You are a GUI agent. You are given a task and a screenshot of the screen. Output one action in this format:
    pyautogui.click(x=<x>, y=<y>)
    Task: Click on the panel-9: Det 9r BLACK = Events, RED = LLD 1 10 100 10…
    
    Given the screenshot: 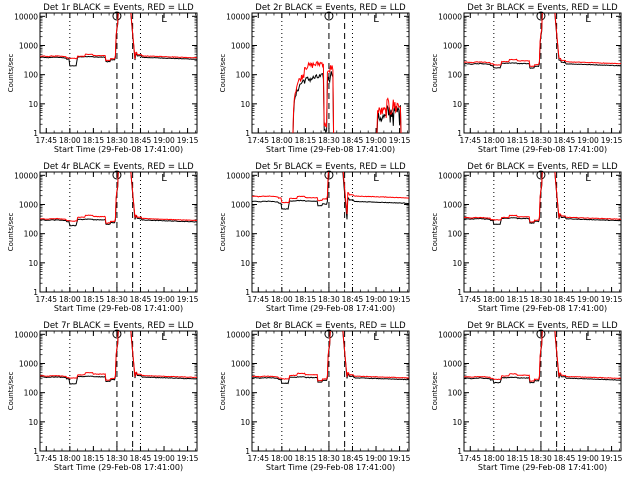 What is the action you would take?
    pyautogui.click(x=527, y=396)
    